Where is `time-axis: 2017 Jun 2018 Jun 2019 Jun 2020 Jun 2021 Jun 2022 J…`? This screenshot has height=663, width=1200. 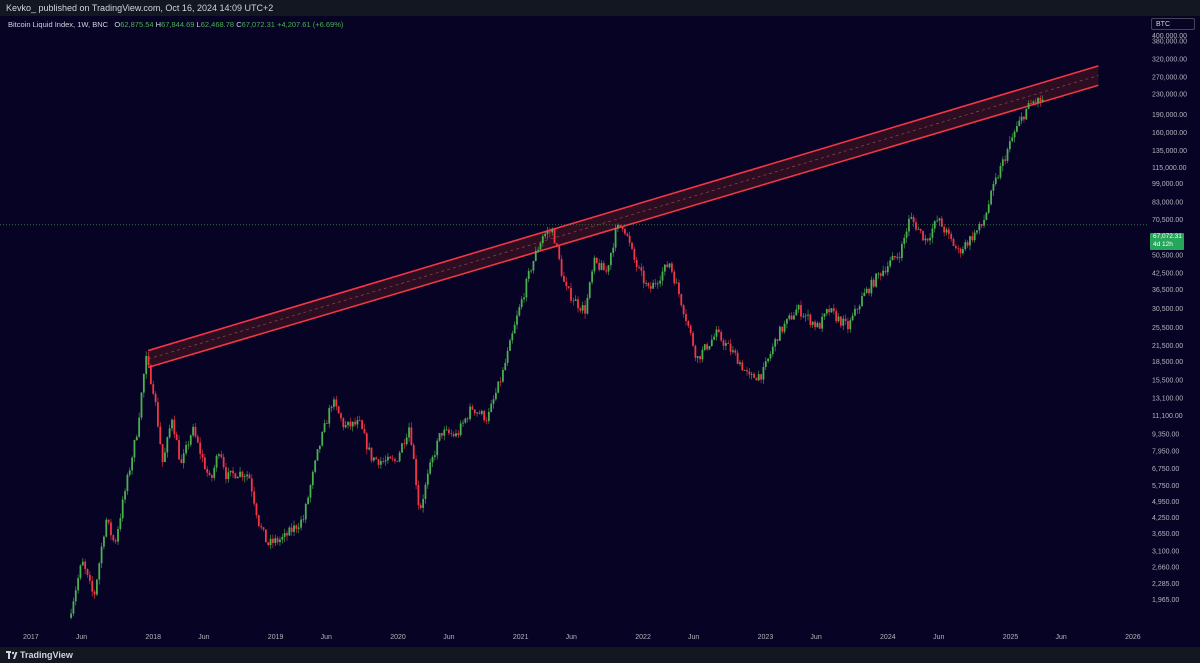
time-axis: 2017 Jun 2018 Jun 2019 Jun 2020 Jun 2021 Jun 2022 J… is located at coordinates (582, 637).